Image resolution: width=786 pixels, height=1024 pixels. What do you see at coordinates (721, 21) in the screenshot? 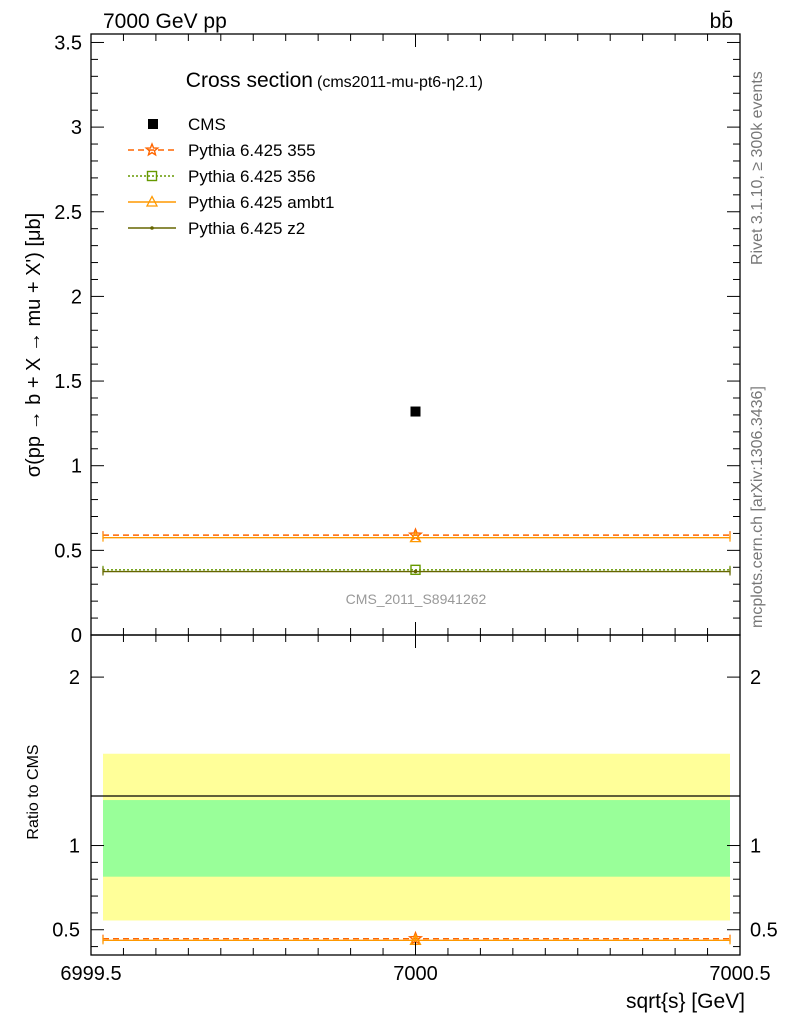
I see `process-label: bb̄` at bounding box center [721, 21].